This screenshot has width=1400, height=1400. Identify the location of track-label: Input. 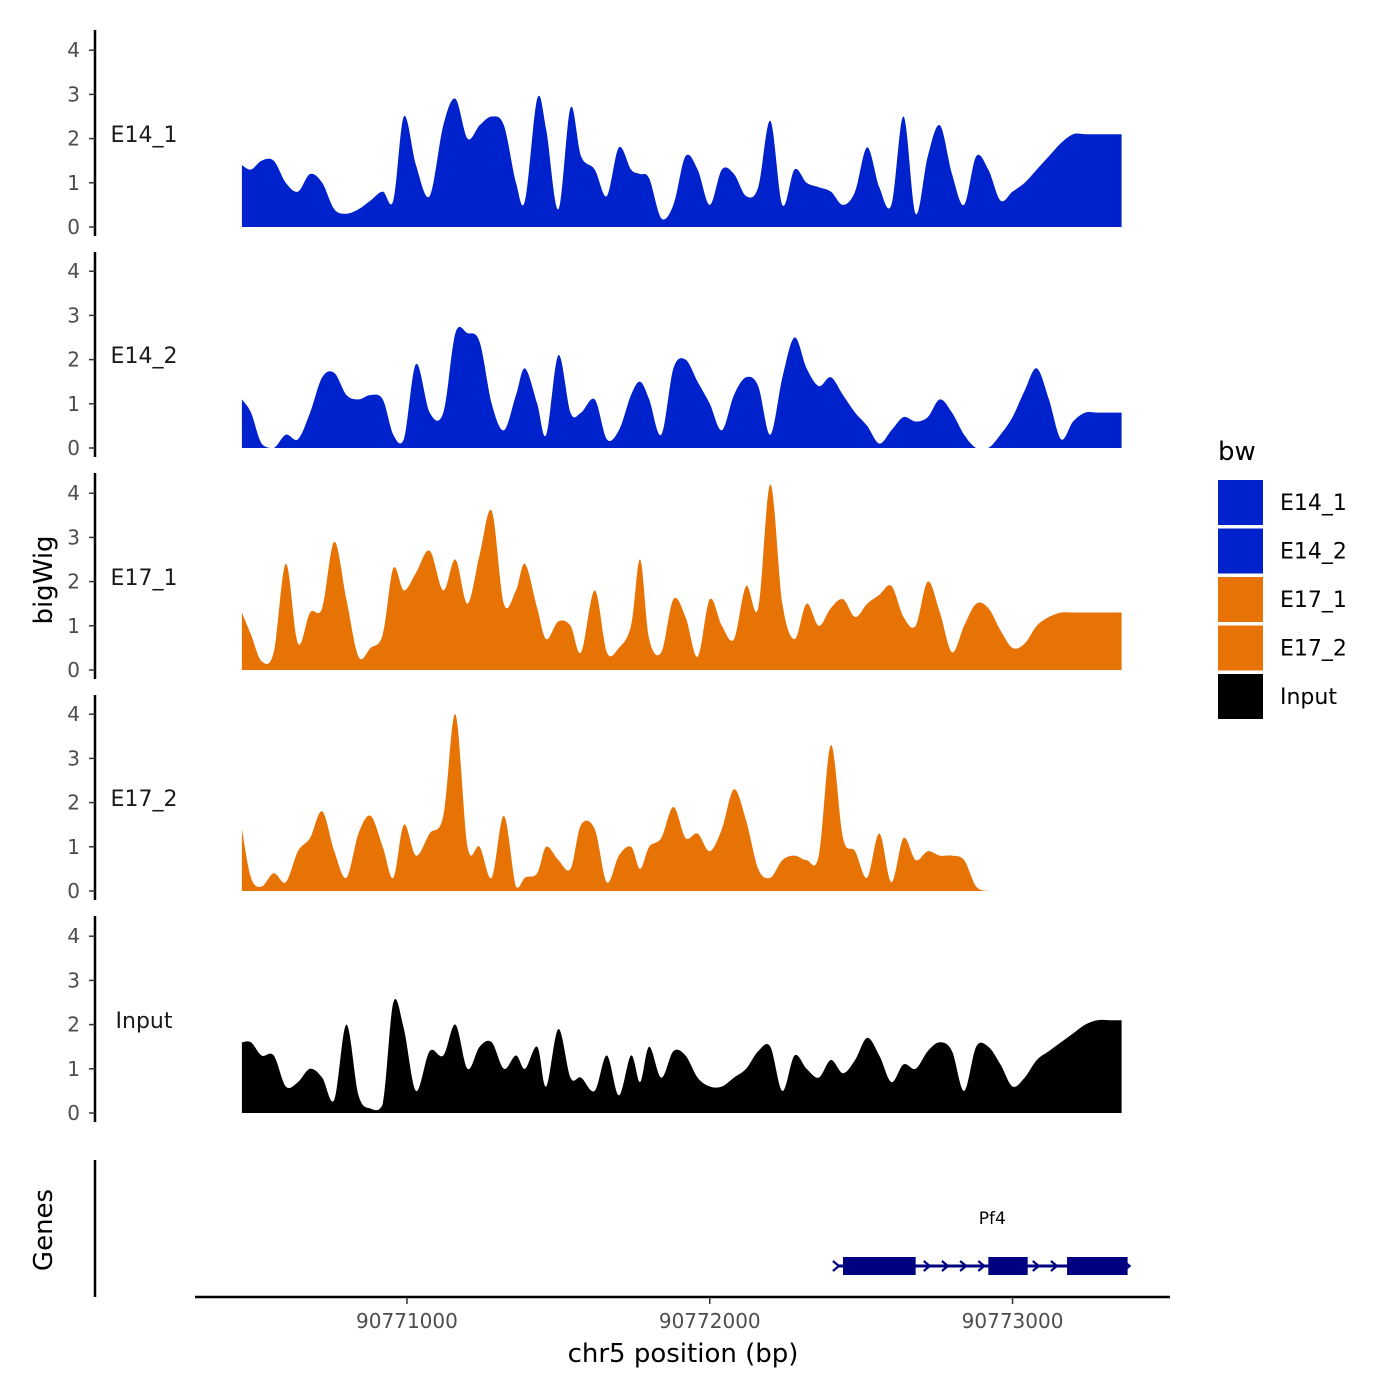
(144, 1021).